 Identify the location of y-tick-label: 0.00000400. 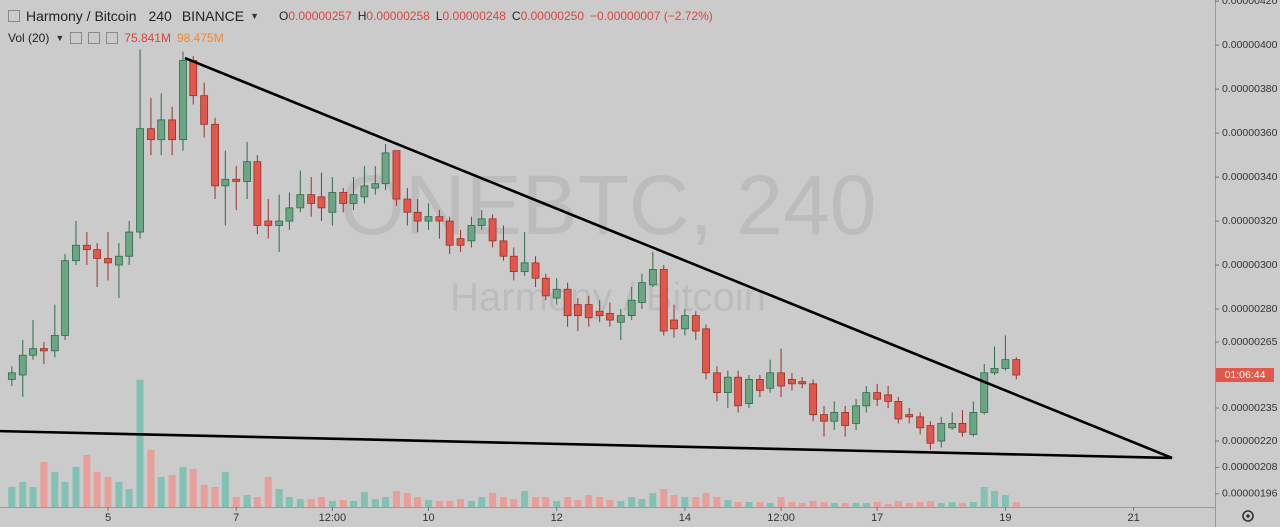
(1250, 45).